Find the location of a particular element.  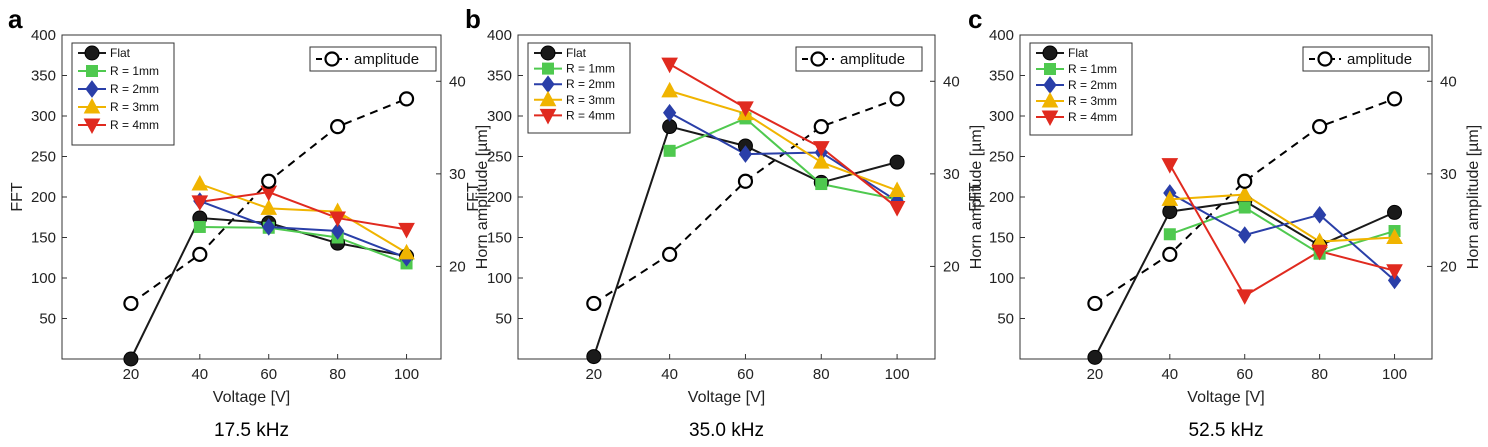

frequency-caption: 35.0 kHz is located at coordinates (726, 430).